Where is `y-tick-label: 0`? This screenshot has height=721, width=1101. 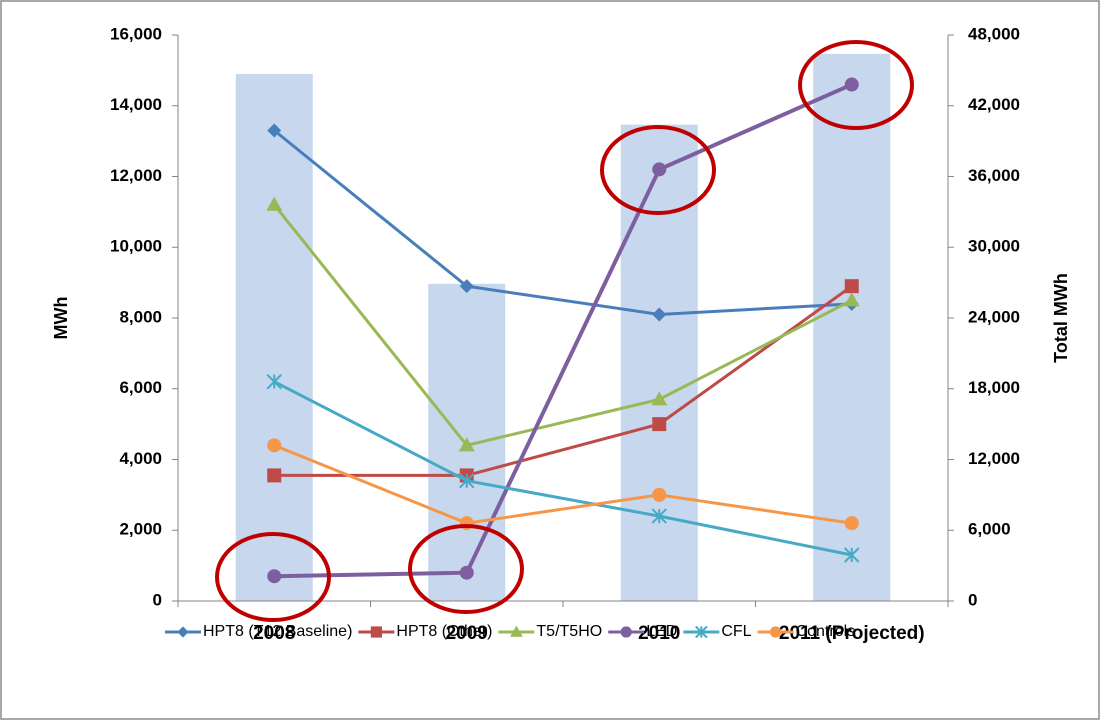 y-tick-label: 0 is located at coordinates (157, 599).